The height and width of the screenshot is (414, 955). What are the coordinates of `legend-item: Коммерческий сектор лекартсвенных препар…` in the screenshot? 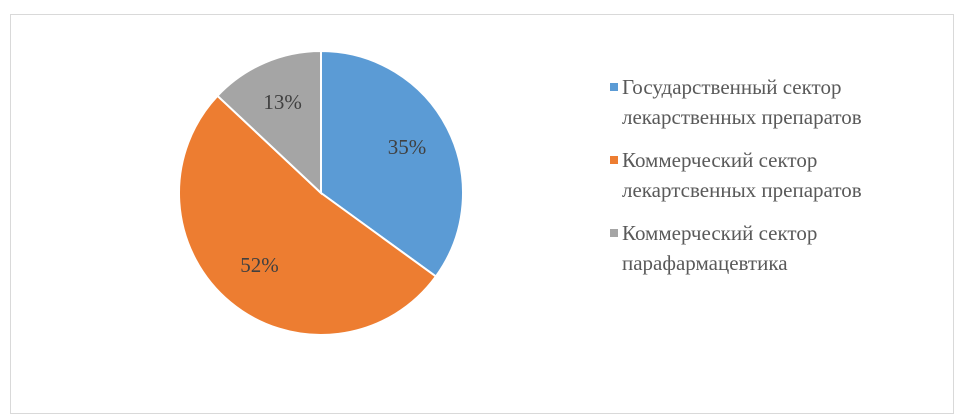 It's located at (777, 175).